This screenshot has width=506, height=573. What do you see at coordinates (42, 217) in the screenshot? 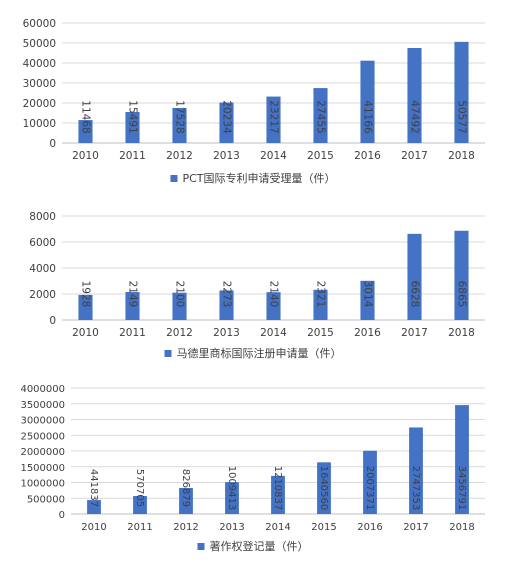
I see `y-tick-label: 8000` at bounding box center [42, 217].